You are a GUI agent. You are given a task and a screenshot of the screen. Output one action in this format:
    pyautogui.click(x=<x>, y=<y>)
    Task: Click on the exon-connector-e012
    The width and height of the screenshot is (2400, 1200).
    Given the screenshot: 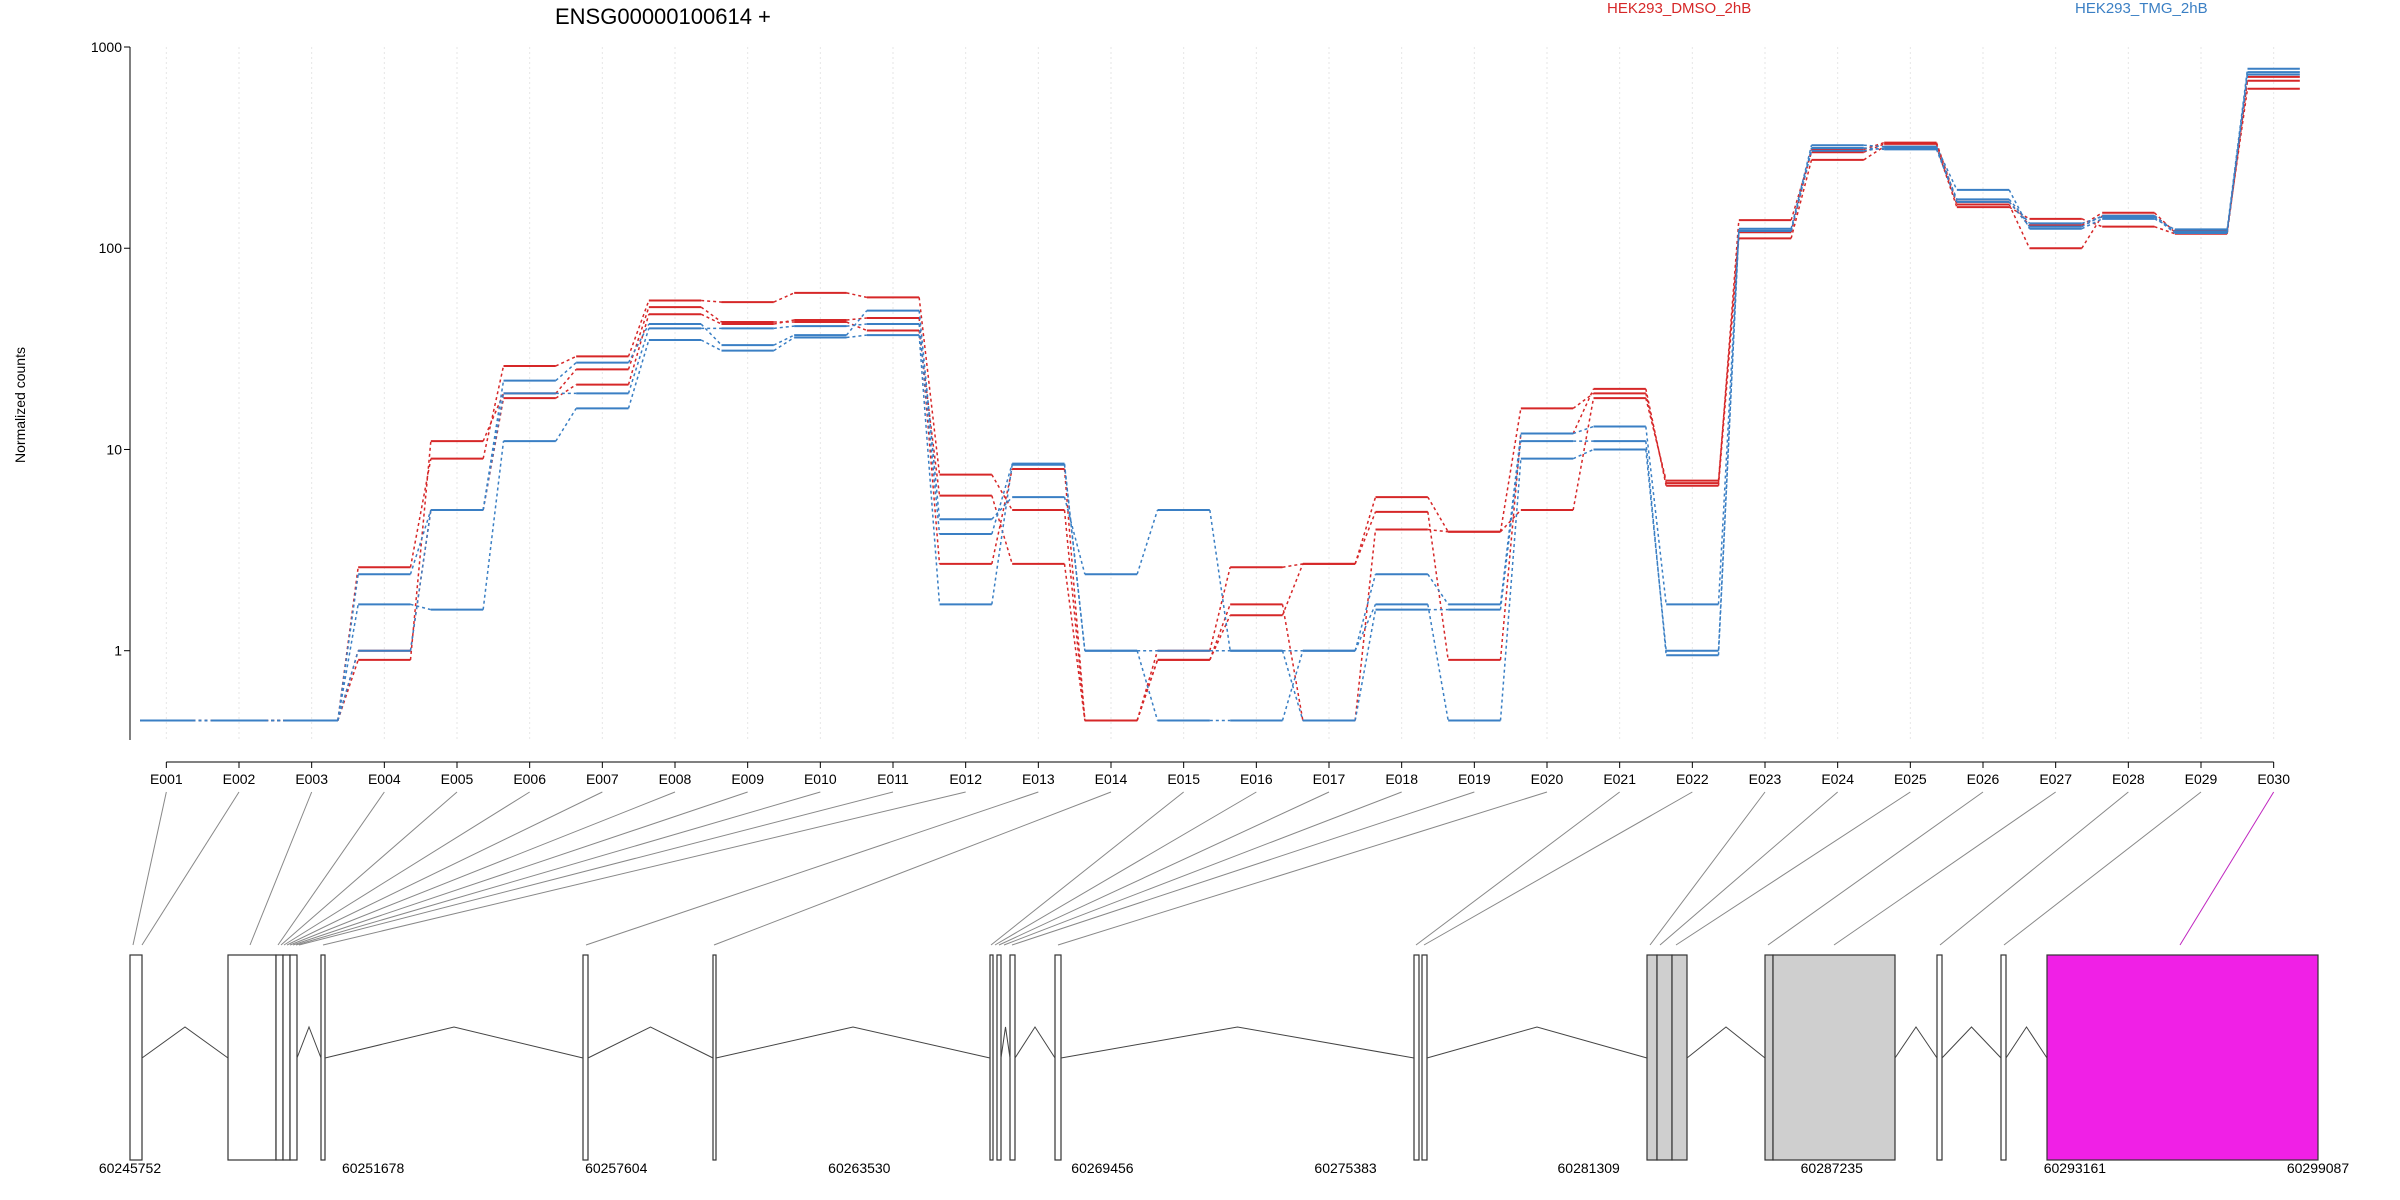 What is the action you would take?
    pyautogui.click(x=644, y=868)
    